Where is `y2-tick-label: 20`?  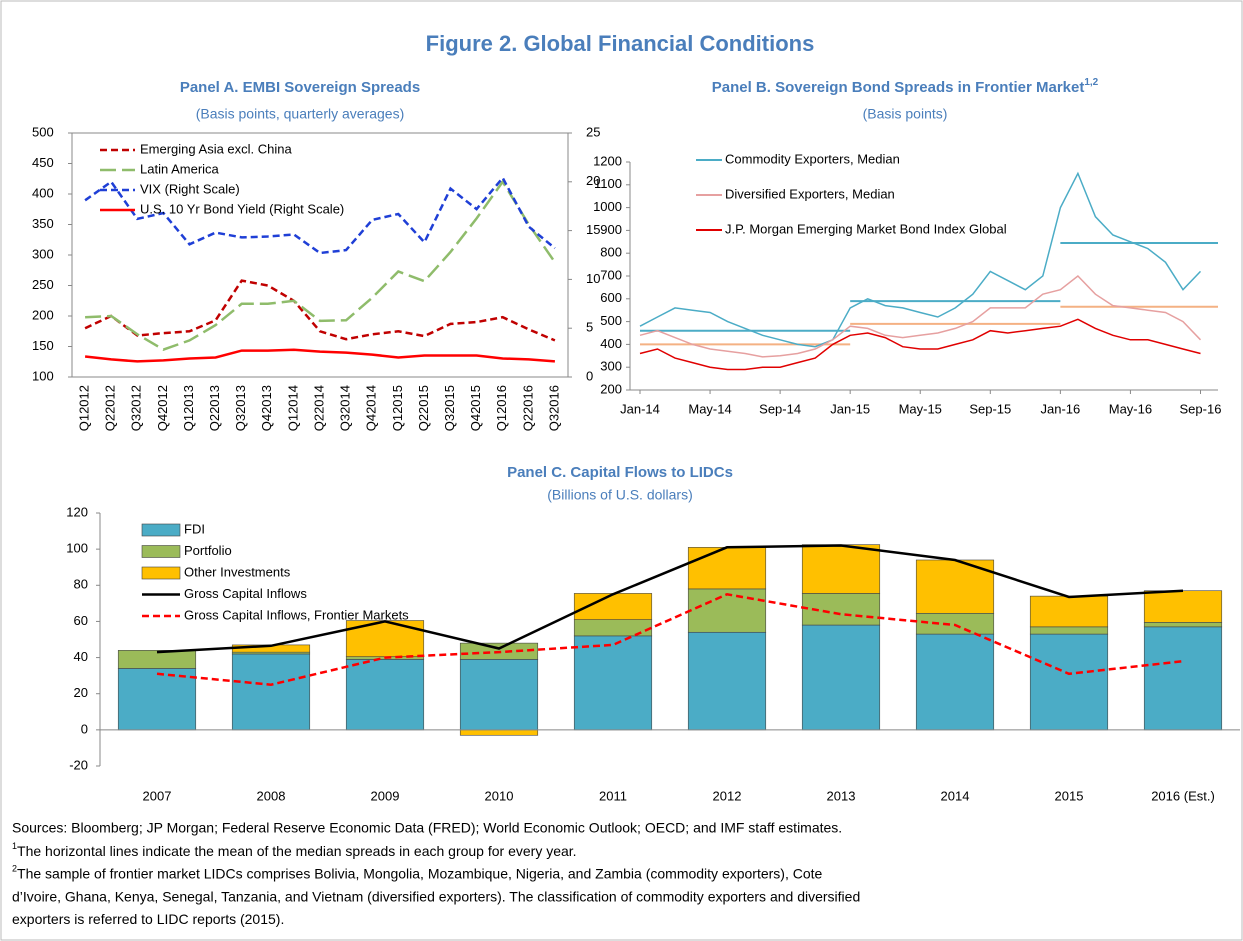 y2-tick-label: 20 is located at coordinates (593, 180).